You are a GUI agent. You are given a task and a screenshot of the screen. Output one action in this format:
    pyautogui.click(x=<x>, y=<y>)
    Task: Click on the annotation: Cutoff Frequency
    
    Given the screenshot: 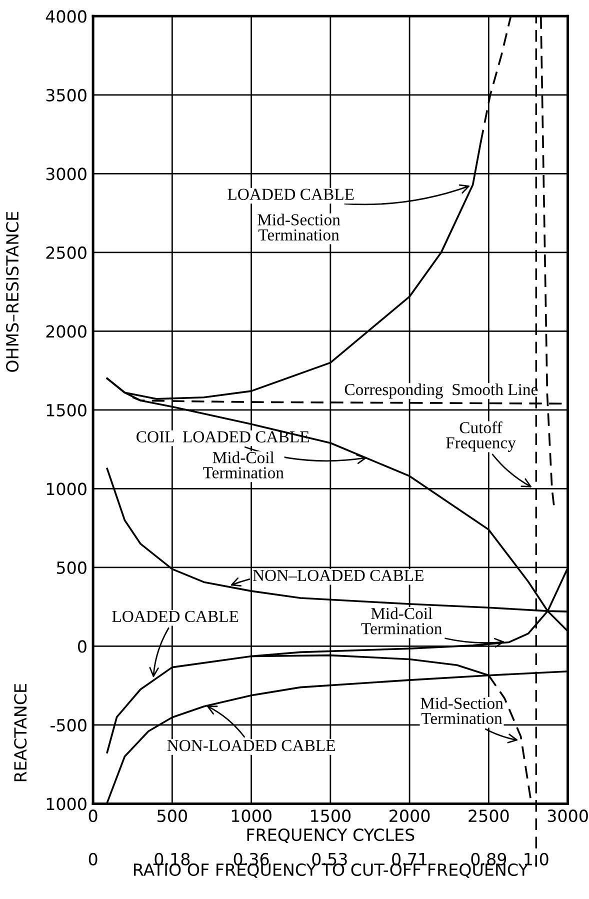 What is the action you would take?
    pyautogui.click(x=481, y=436)
    